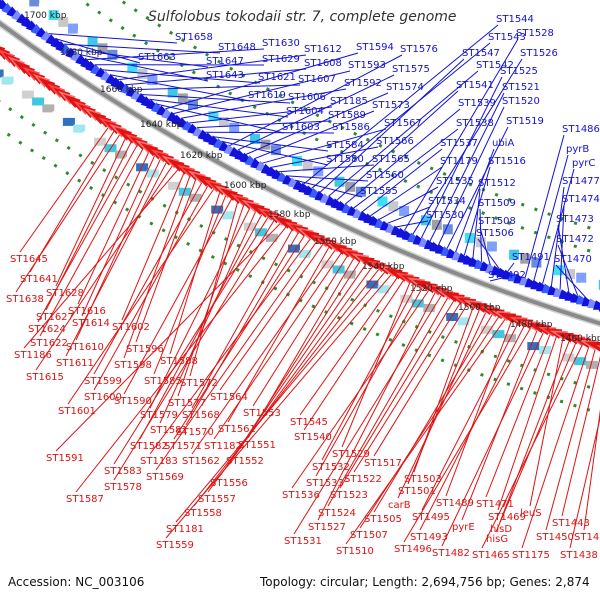  I want to click on reverse-gene-label: ST1536, so click(301, 495).